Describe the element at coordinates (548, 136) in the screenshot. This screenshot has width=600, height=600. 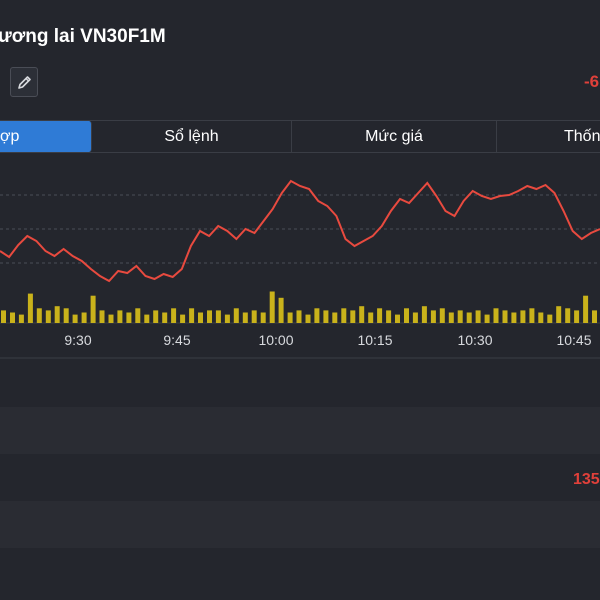
I see `tab-statistics: Thống` at that location.